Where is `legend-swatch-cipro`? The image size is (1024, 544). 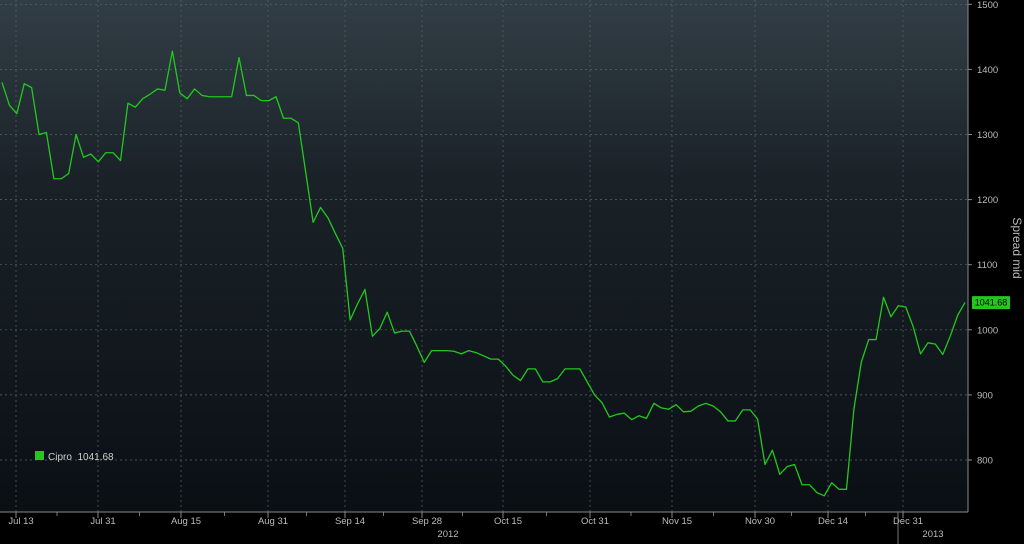 legend-swatch-cipro is located at coordinates (39, 455).